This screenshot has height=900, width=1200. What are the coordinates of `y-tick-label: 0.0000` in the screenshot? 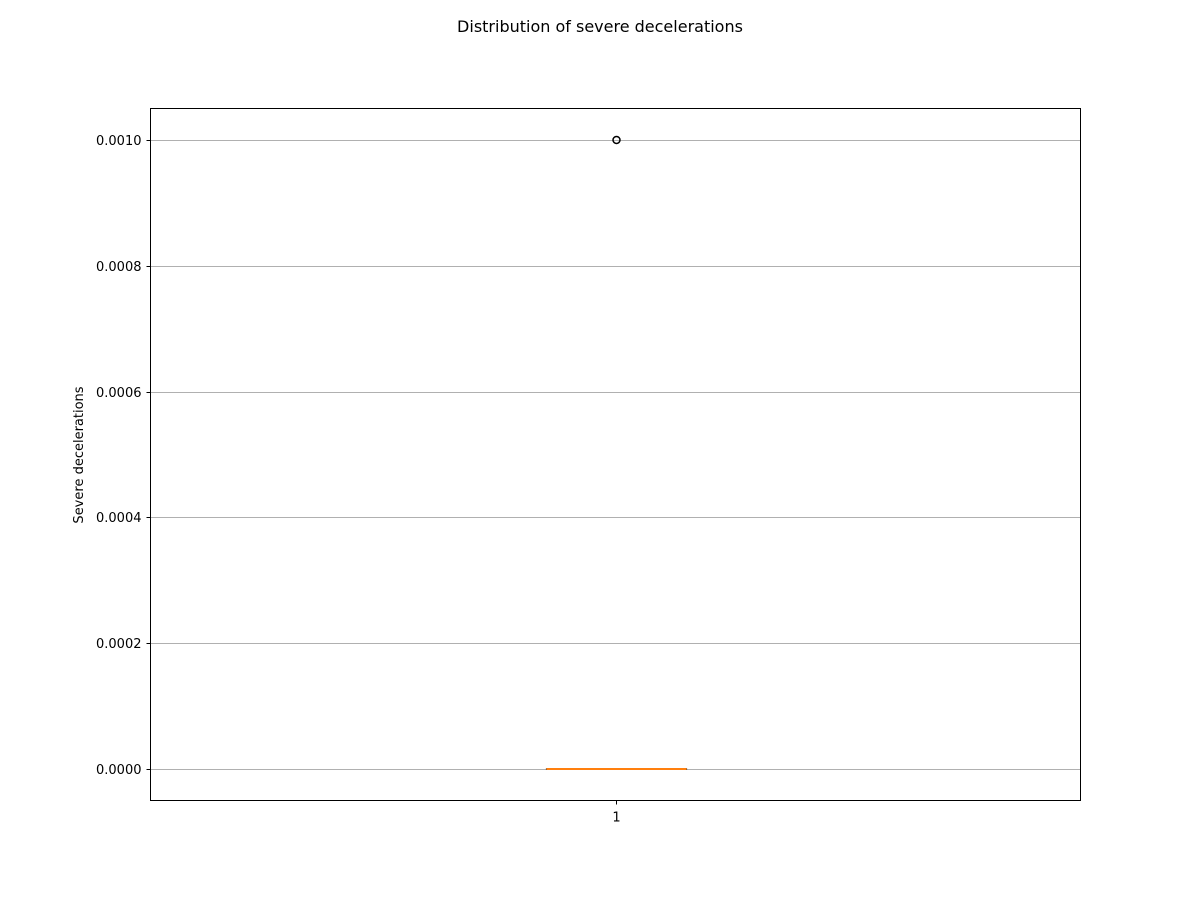 It's located at (119, 770).